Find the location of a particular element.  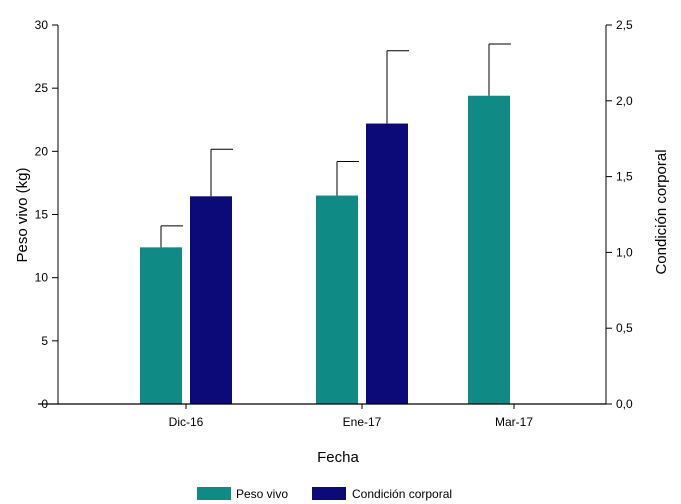

y-right-tick-label: 1,5 is located at coordinates (624, 177).